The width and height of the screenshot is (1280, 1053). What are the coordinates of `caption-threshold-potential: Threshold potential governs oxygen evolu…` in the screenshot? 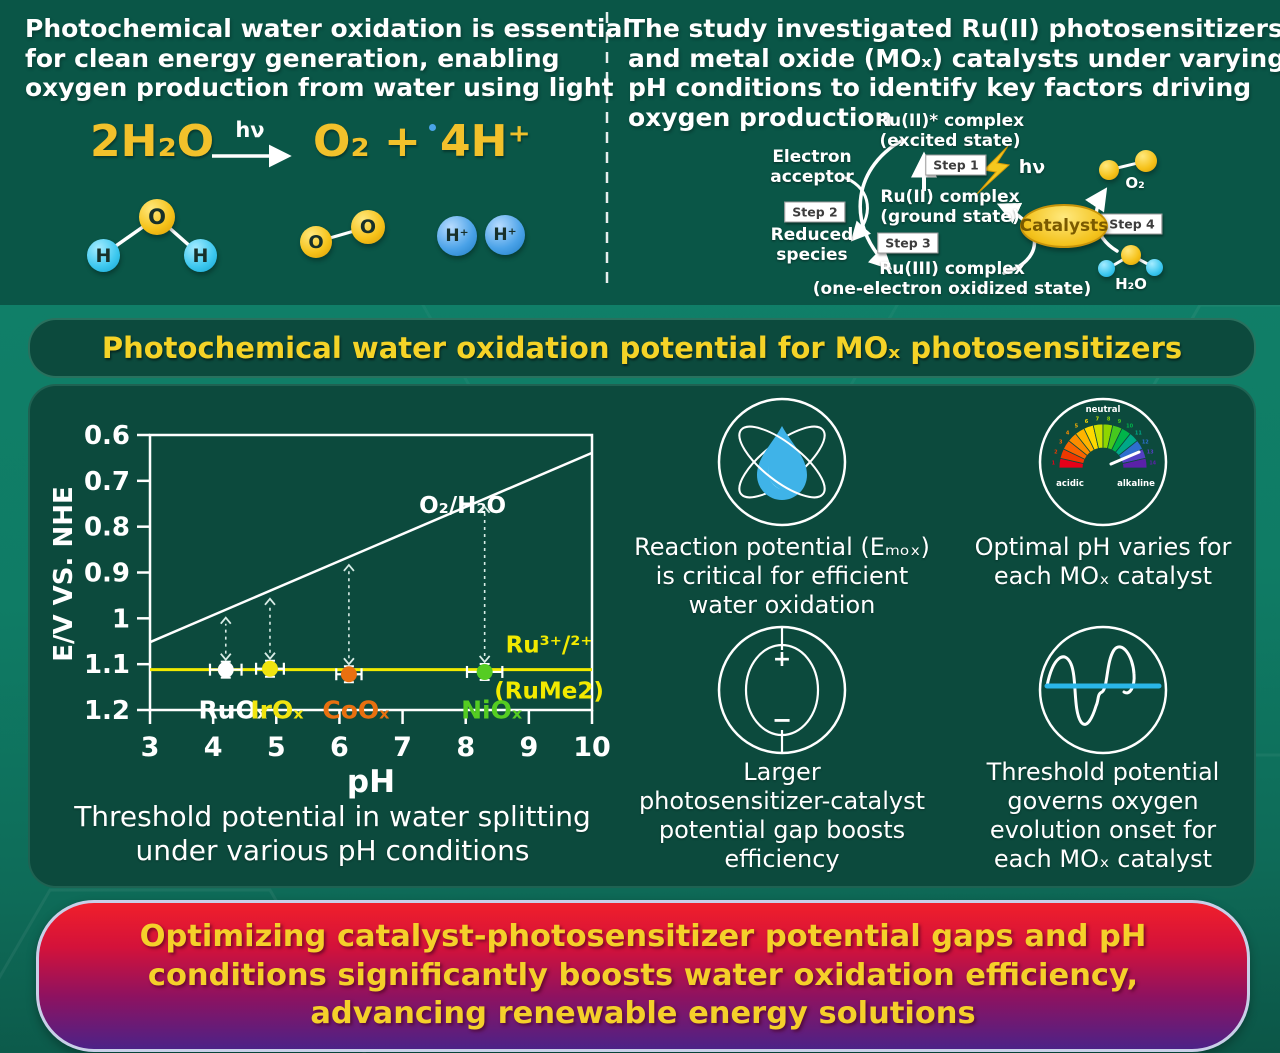 It's located at (1103, 815).